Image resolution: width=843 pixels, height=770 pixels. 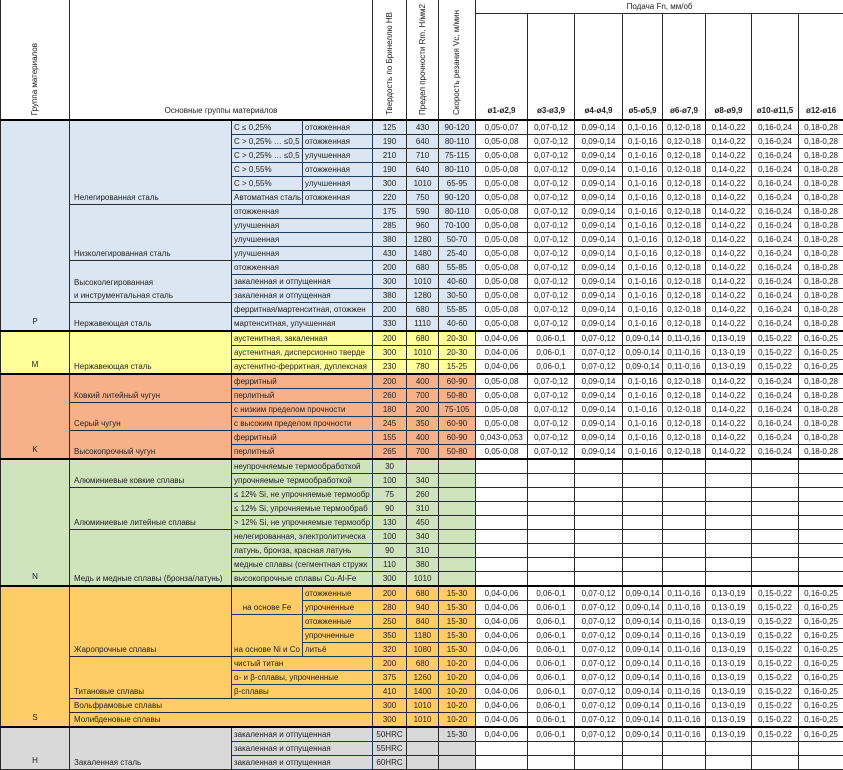 I want to click on hardness-value: 110, so click(x=390, y=565).